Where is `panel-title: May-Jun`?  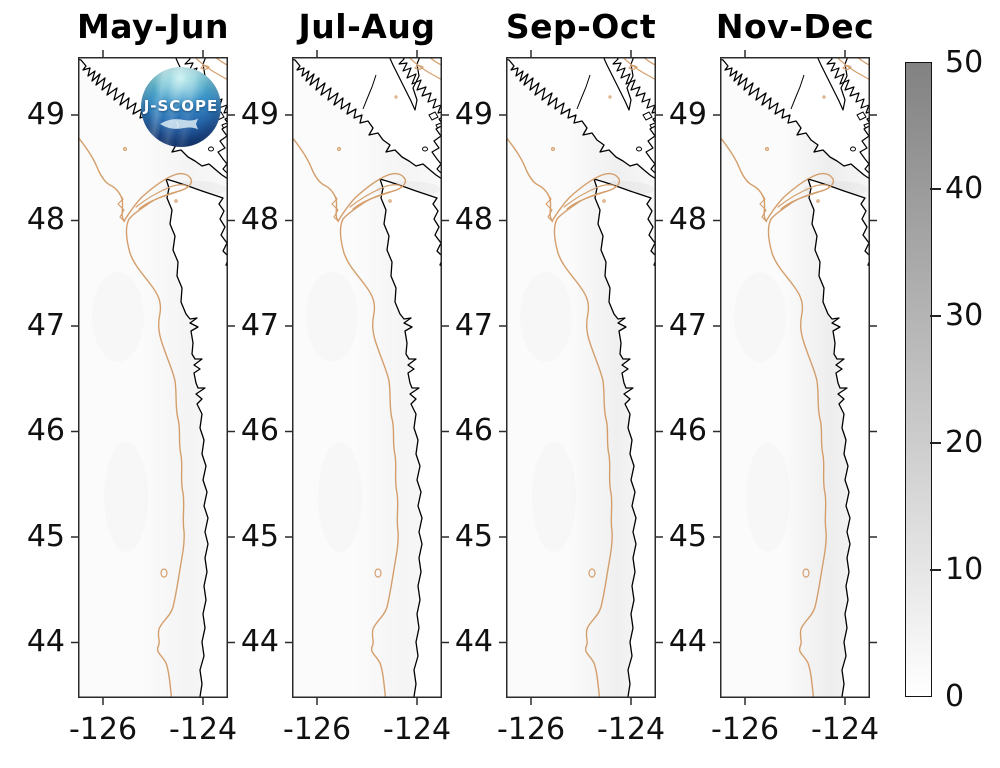 panel-title: May-Jun is located at coordinates (153, 26).